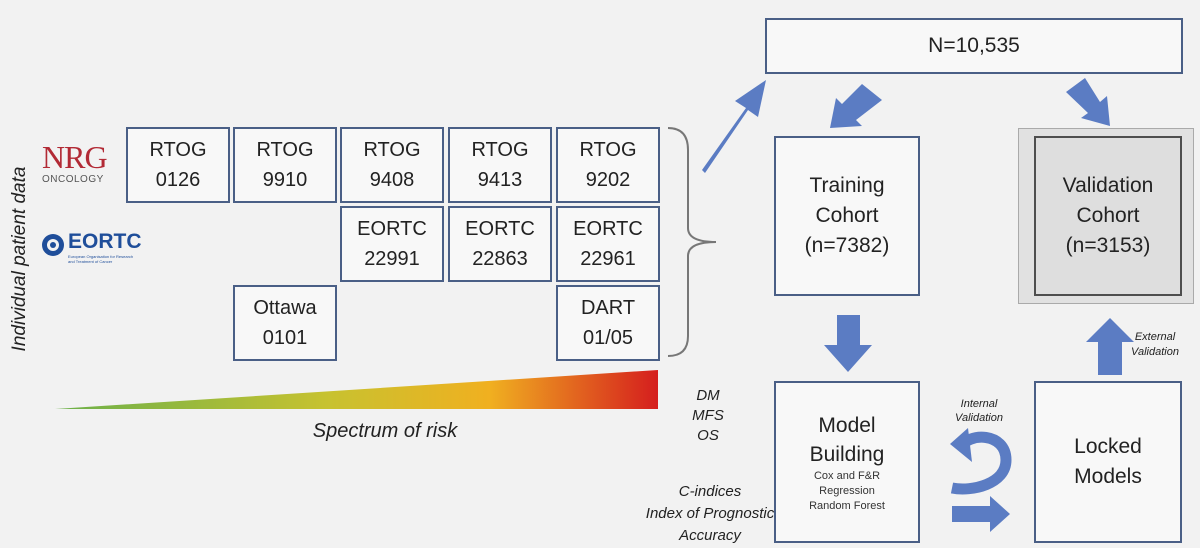  Describe the element at coordinates (500, 244) in the screenshot. I see `trial-box-eortc-22863: EORTC 22863` at that location.